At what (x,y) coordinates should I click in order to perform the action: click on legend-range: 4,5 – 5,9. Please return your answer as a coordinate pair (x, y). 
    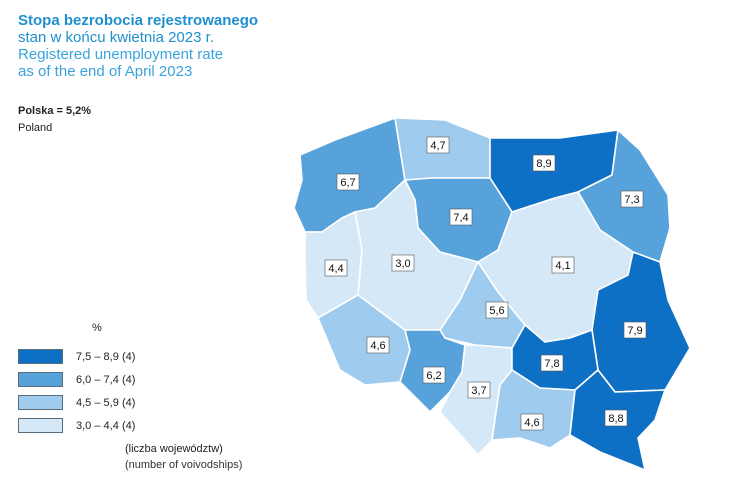
    Looking at the image, I should click on (97, 403).